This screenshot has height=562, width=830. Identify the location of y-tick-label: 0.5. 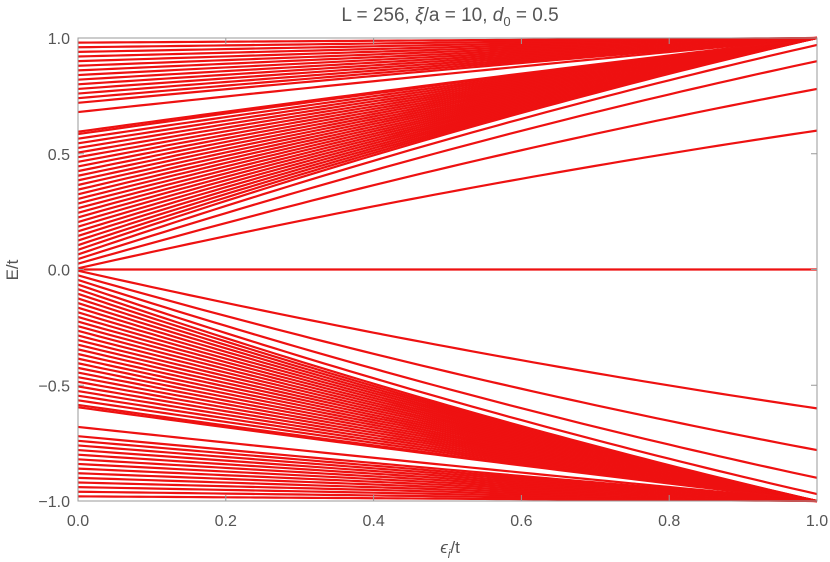
(59, 155).